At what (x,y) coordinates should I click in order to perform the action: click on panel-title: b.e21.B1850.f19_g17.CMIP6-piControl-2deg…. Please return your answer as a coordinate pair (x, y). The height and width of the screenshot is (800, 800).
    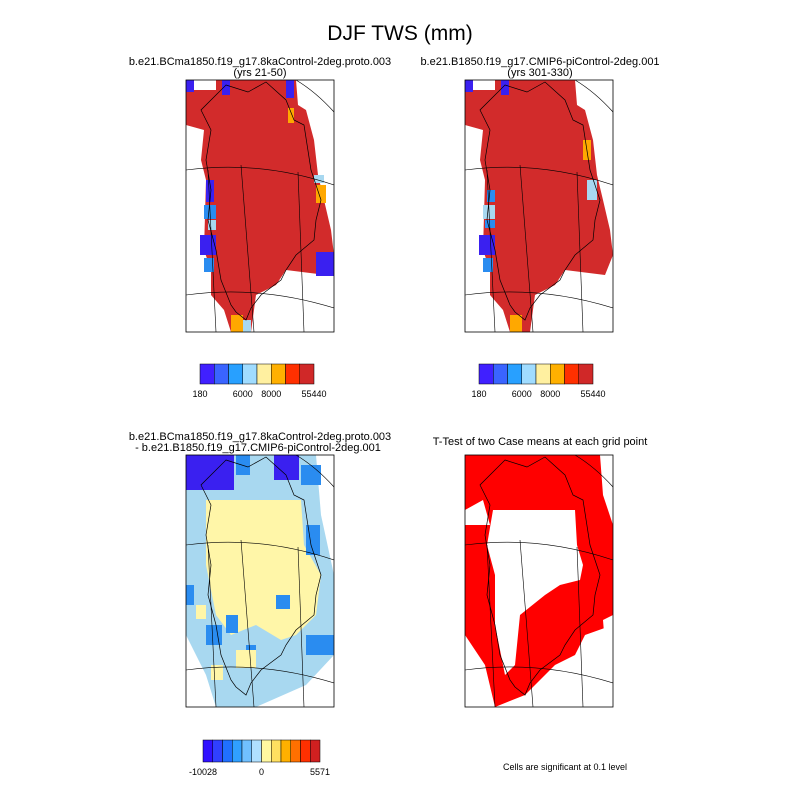
    Looking at the image, I should click on (539, 62).